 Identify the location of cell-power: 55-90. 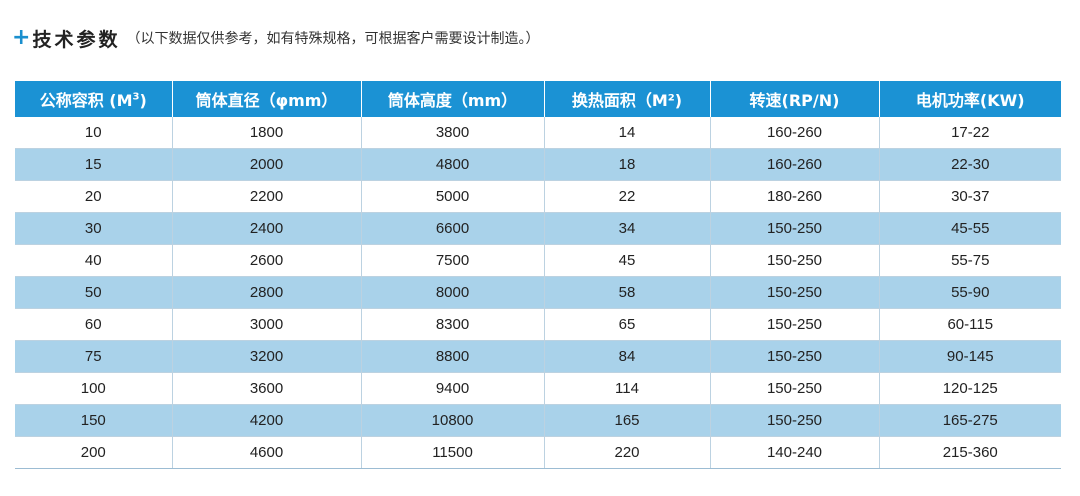
(969, 292).